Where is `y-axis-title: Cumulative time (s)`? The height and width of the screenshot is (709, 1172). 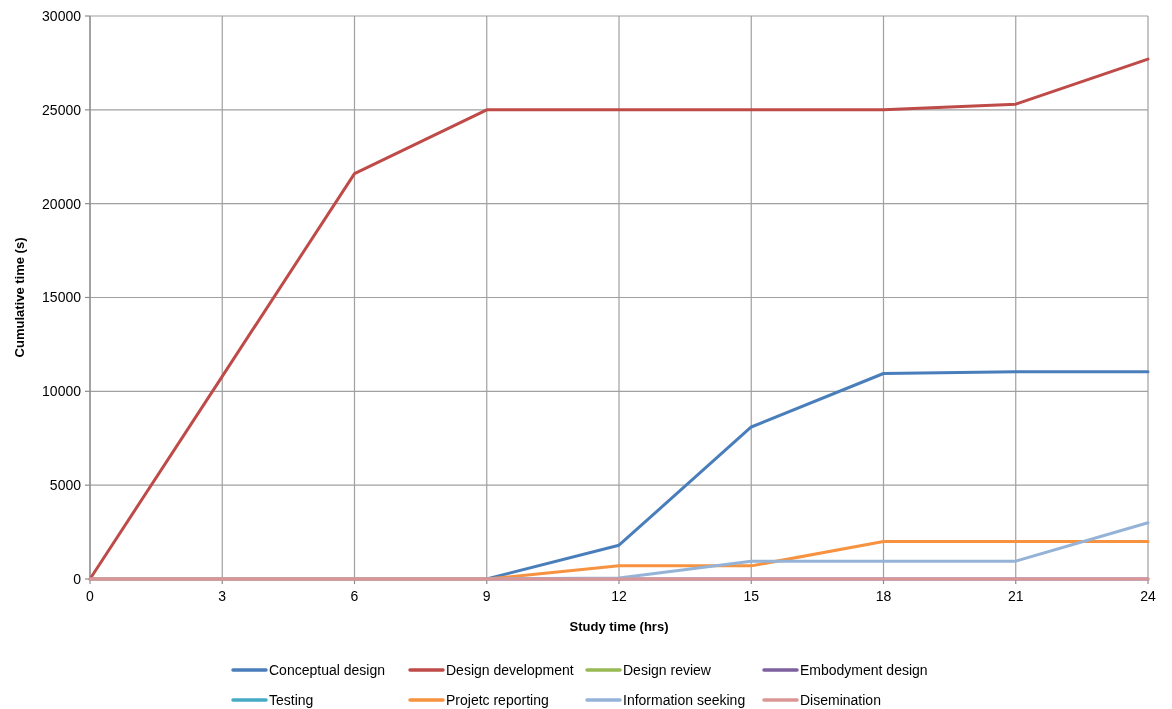 y-axis-title: Cumulative time (s) is located at coordinates (19, 297).